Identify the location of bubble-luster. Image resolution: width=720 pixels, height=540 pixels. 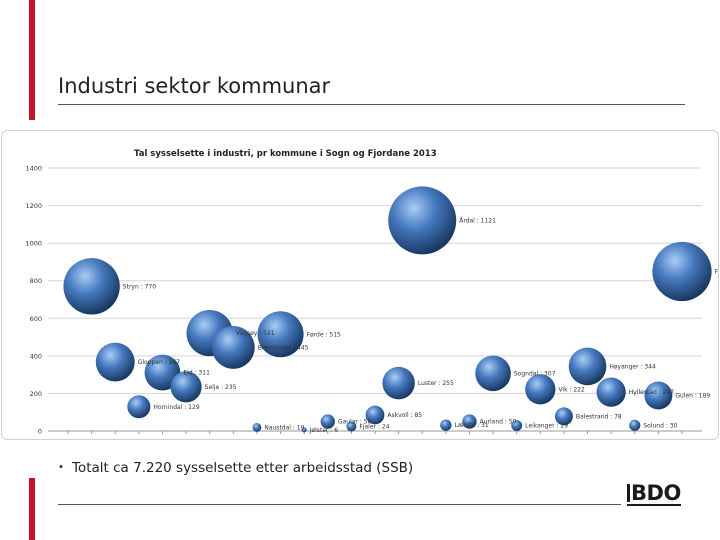
(398, 383).